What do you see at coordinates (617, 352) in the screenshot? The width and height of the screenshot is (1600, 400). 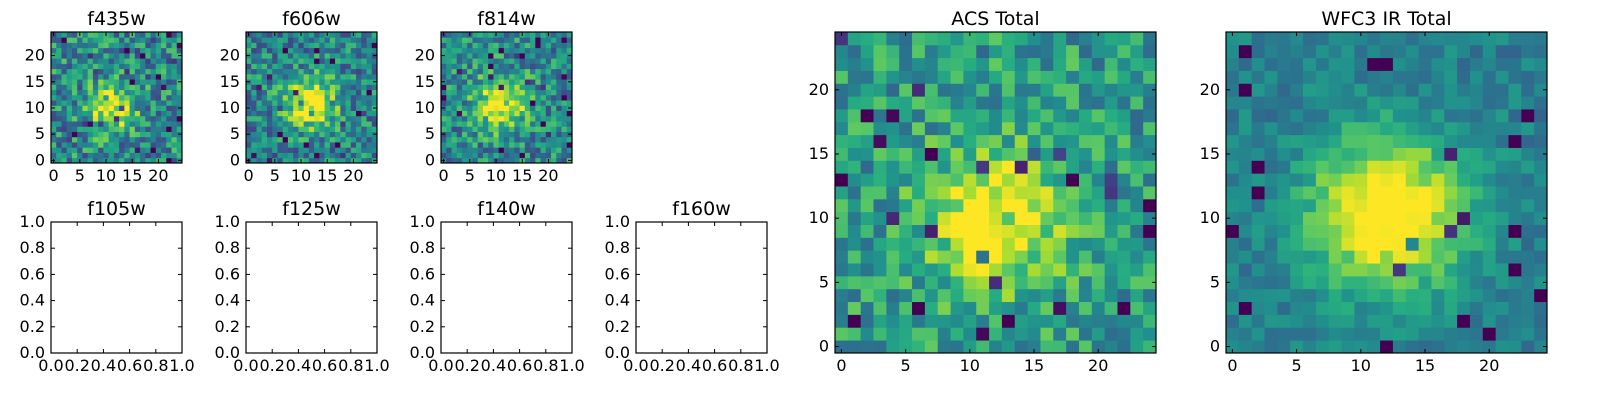 I see `y-tick-label: 0.0` at bounding box center [617, 352].